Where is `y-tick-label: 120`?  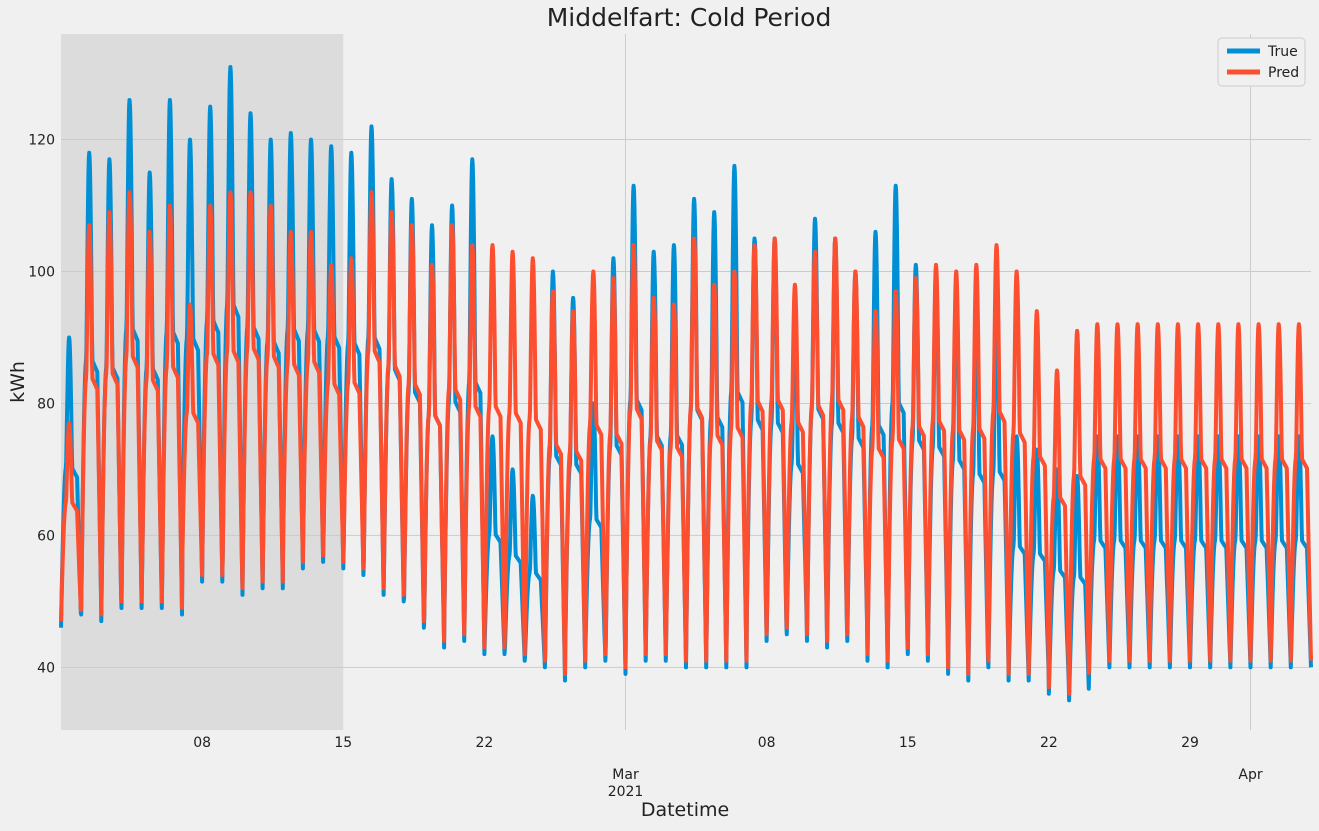 y-tick-label: 120 is located at coordinates (41, 141).